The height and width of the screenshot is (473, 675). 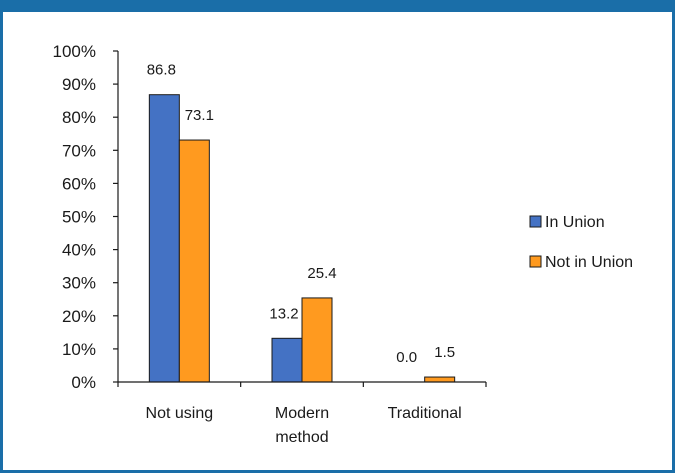 What do you see at coordinates (321, 273) in the screenshot?
I see `data-label: 25.4` at bounding box center [321, 273].